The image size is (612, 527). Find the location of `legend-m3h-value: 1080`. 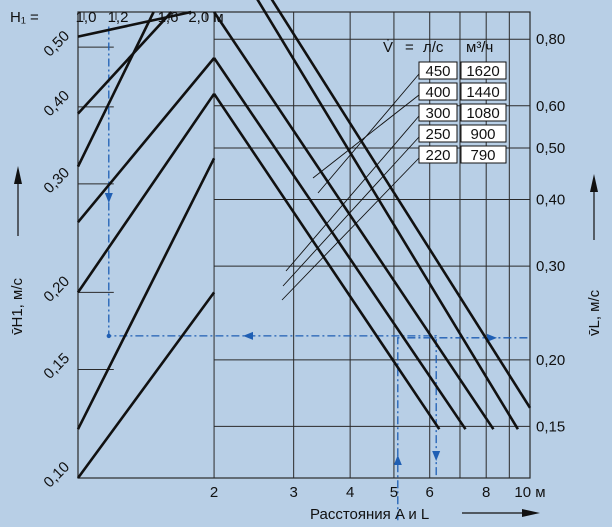

legend-m3h-value: 1080 is located at coordinates (482, 113).